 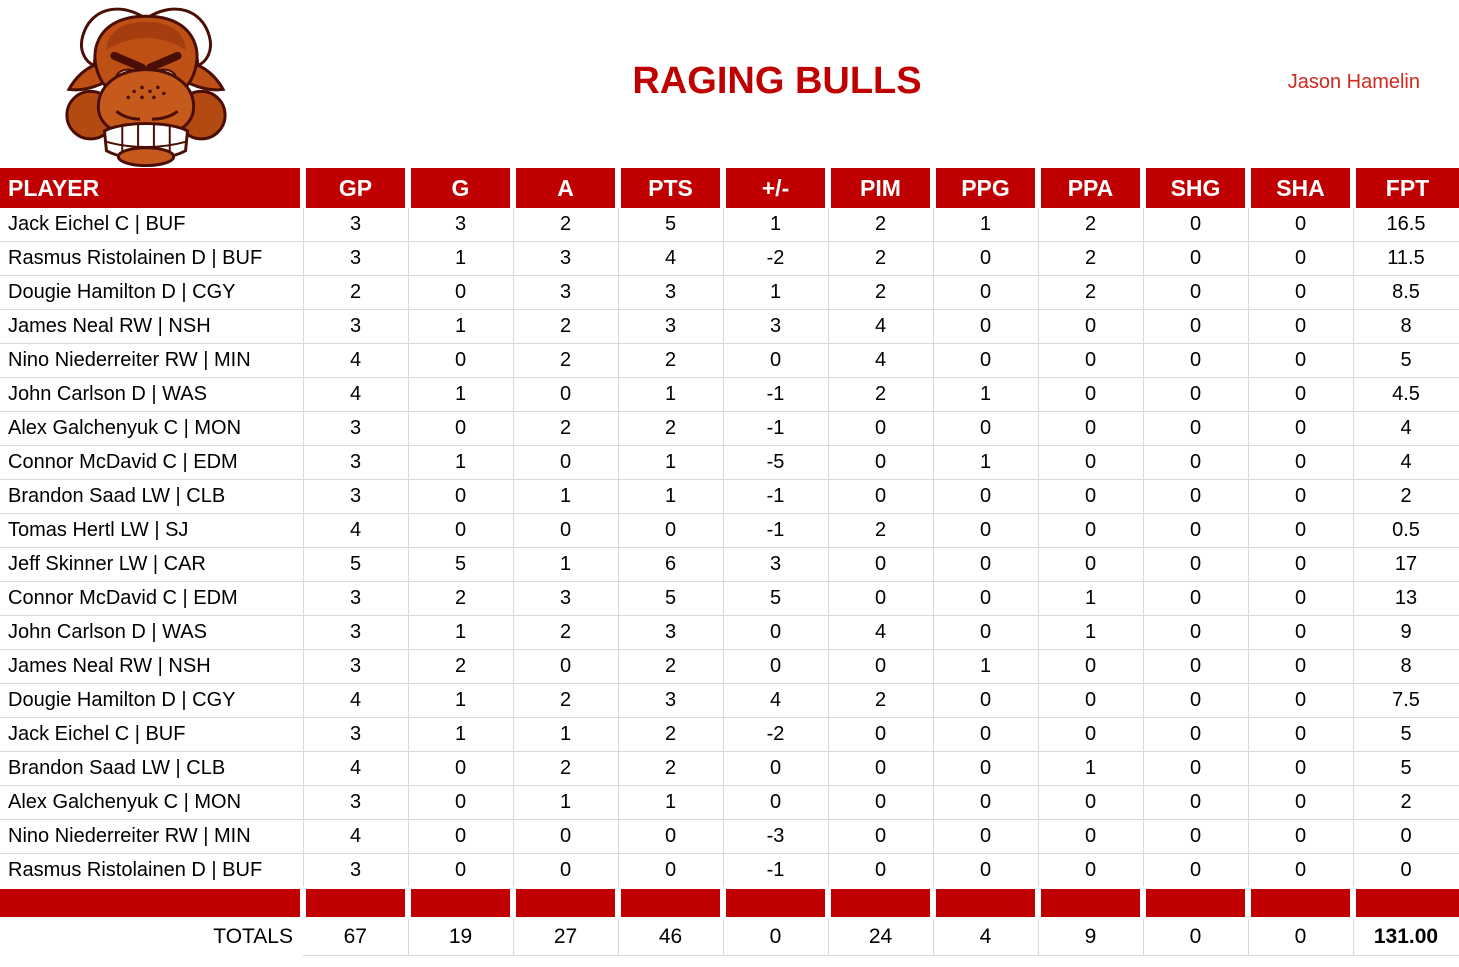 I want to click on column-header-fpt: FPT, so click(x=1404, y=188).